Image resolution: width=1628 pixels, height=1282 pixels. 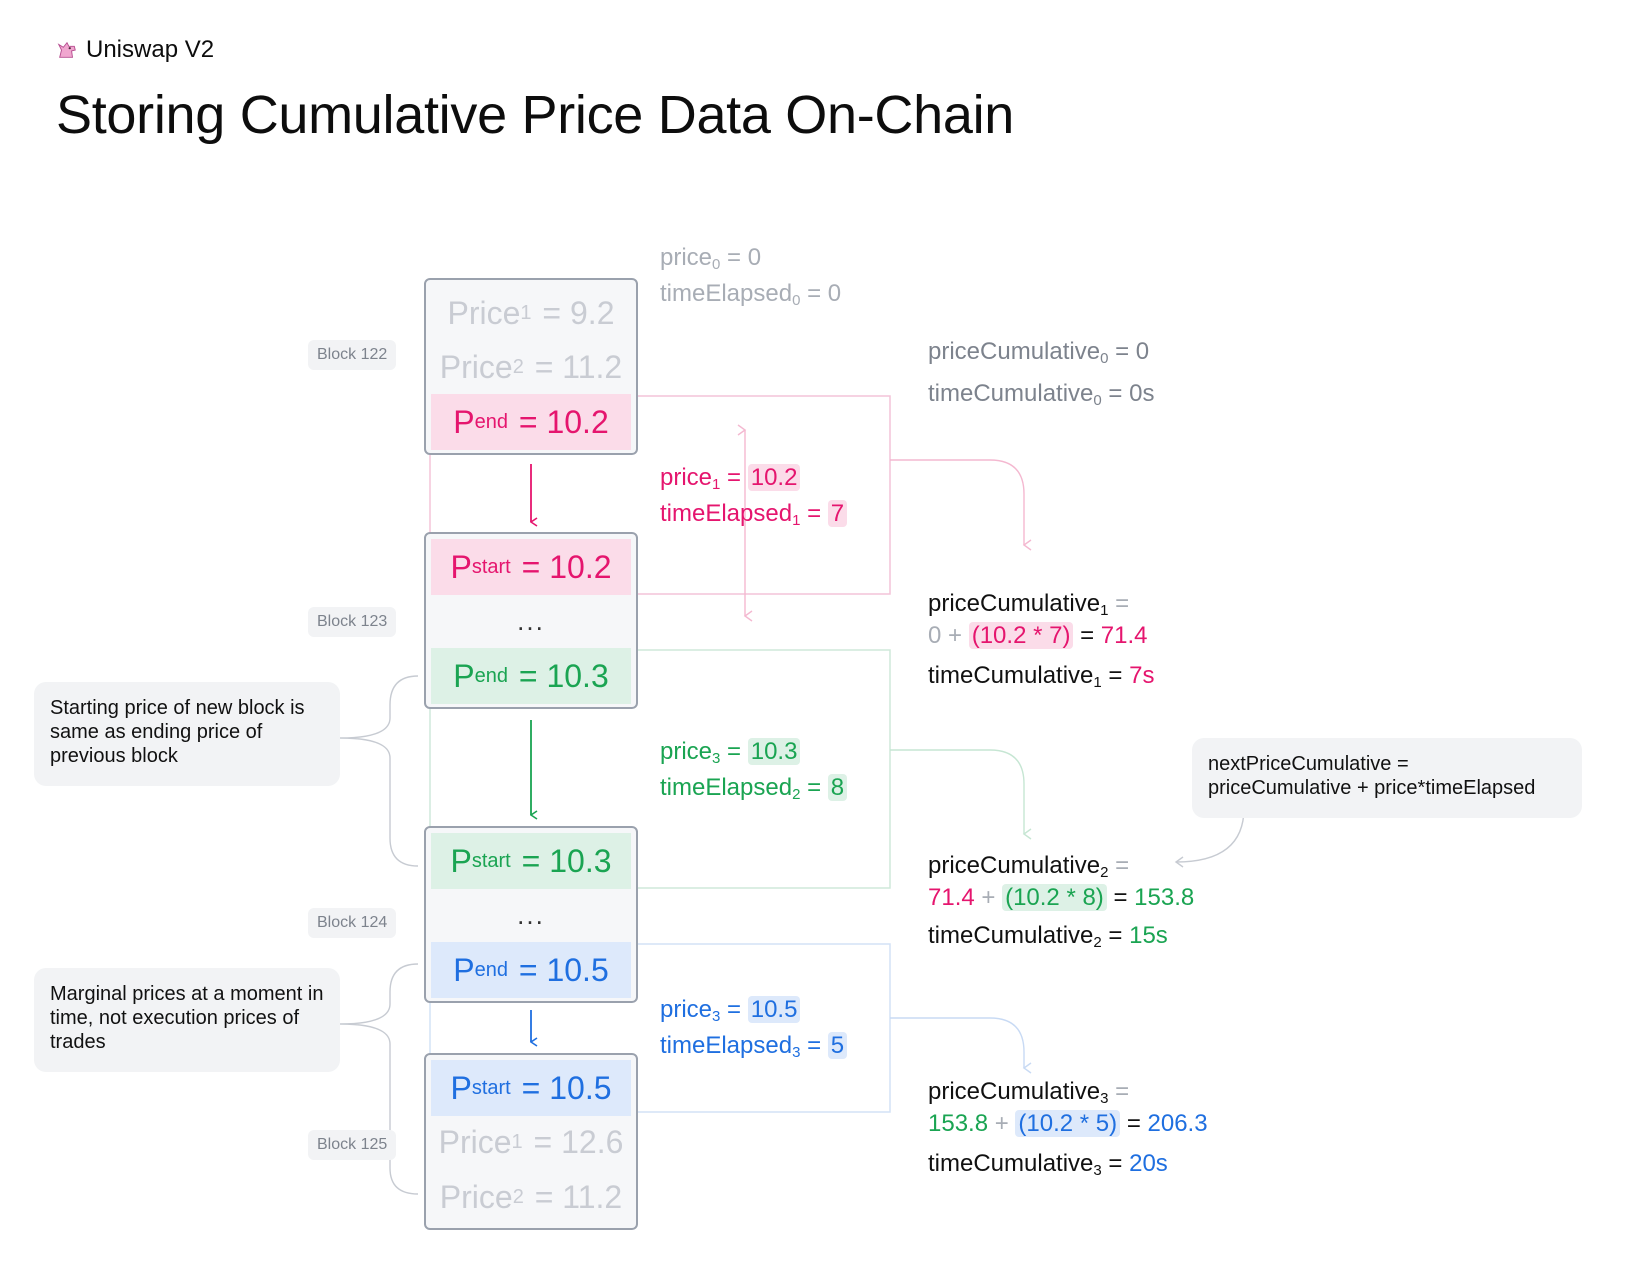 What do you see at coordinates (1068, 1123) in the screenshot?
I see `step-3-computation: 153.8 + (10.2 * 5) = 206.3` at bounding box center [1068, 1123].